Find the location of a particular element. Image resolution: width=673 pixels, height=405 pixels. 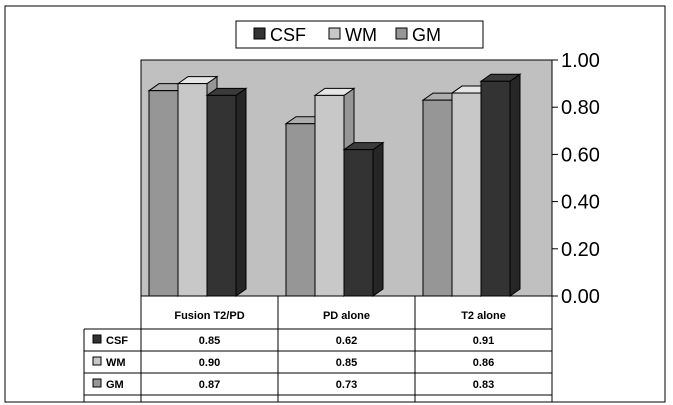

table-row-csf: CSF 0.85 0.62 0.91 is located at coordinates (293, 340).